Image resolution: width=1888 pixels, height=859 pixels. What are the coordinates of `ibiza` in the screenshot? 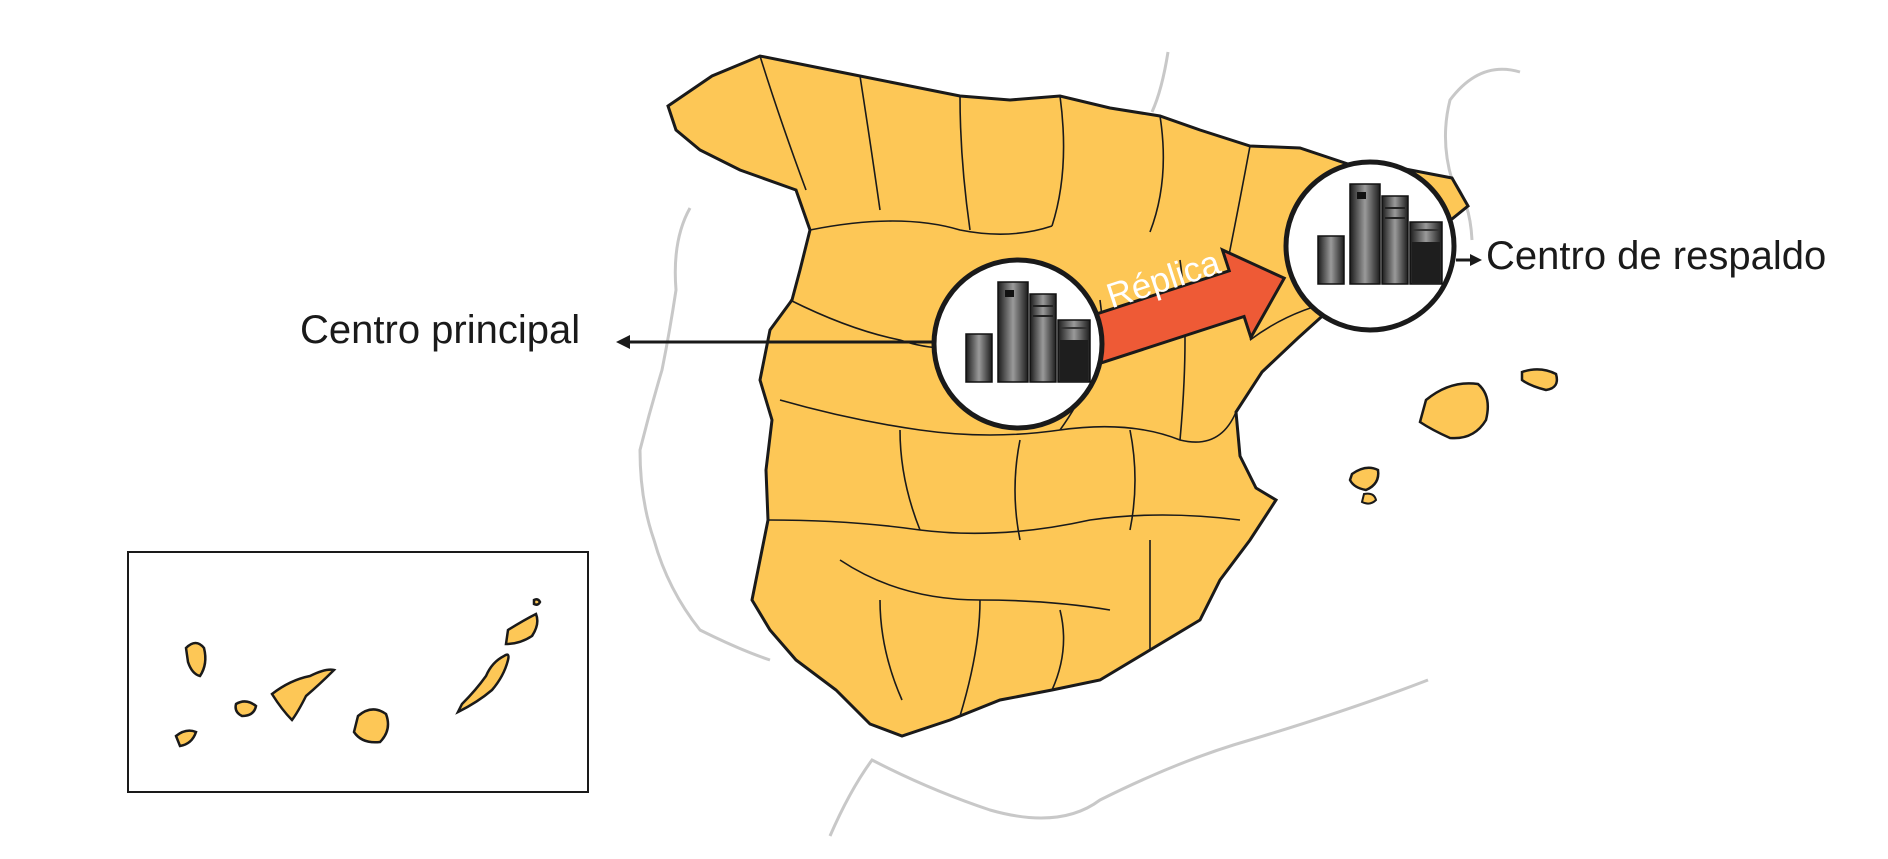 It's located at (1364, 479).